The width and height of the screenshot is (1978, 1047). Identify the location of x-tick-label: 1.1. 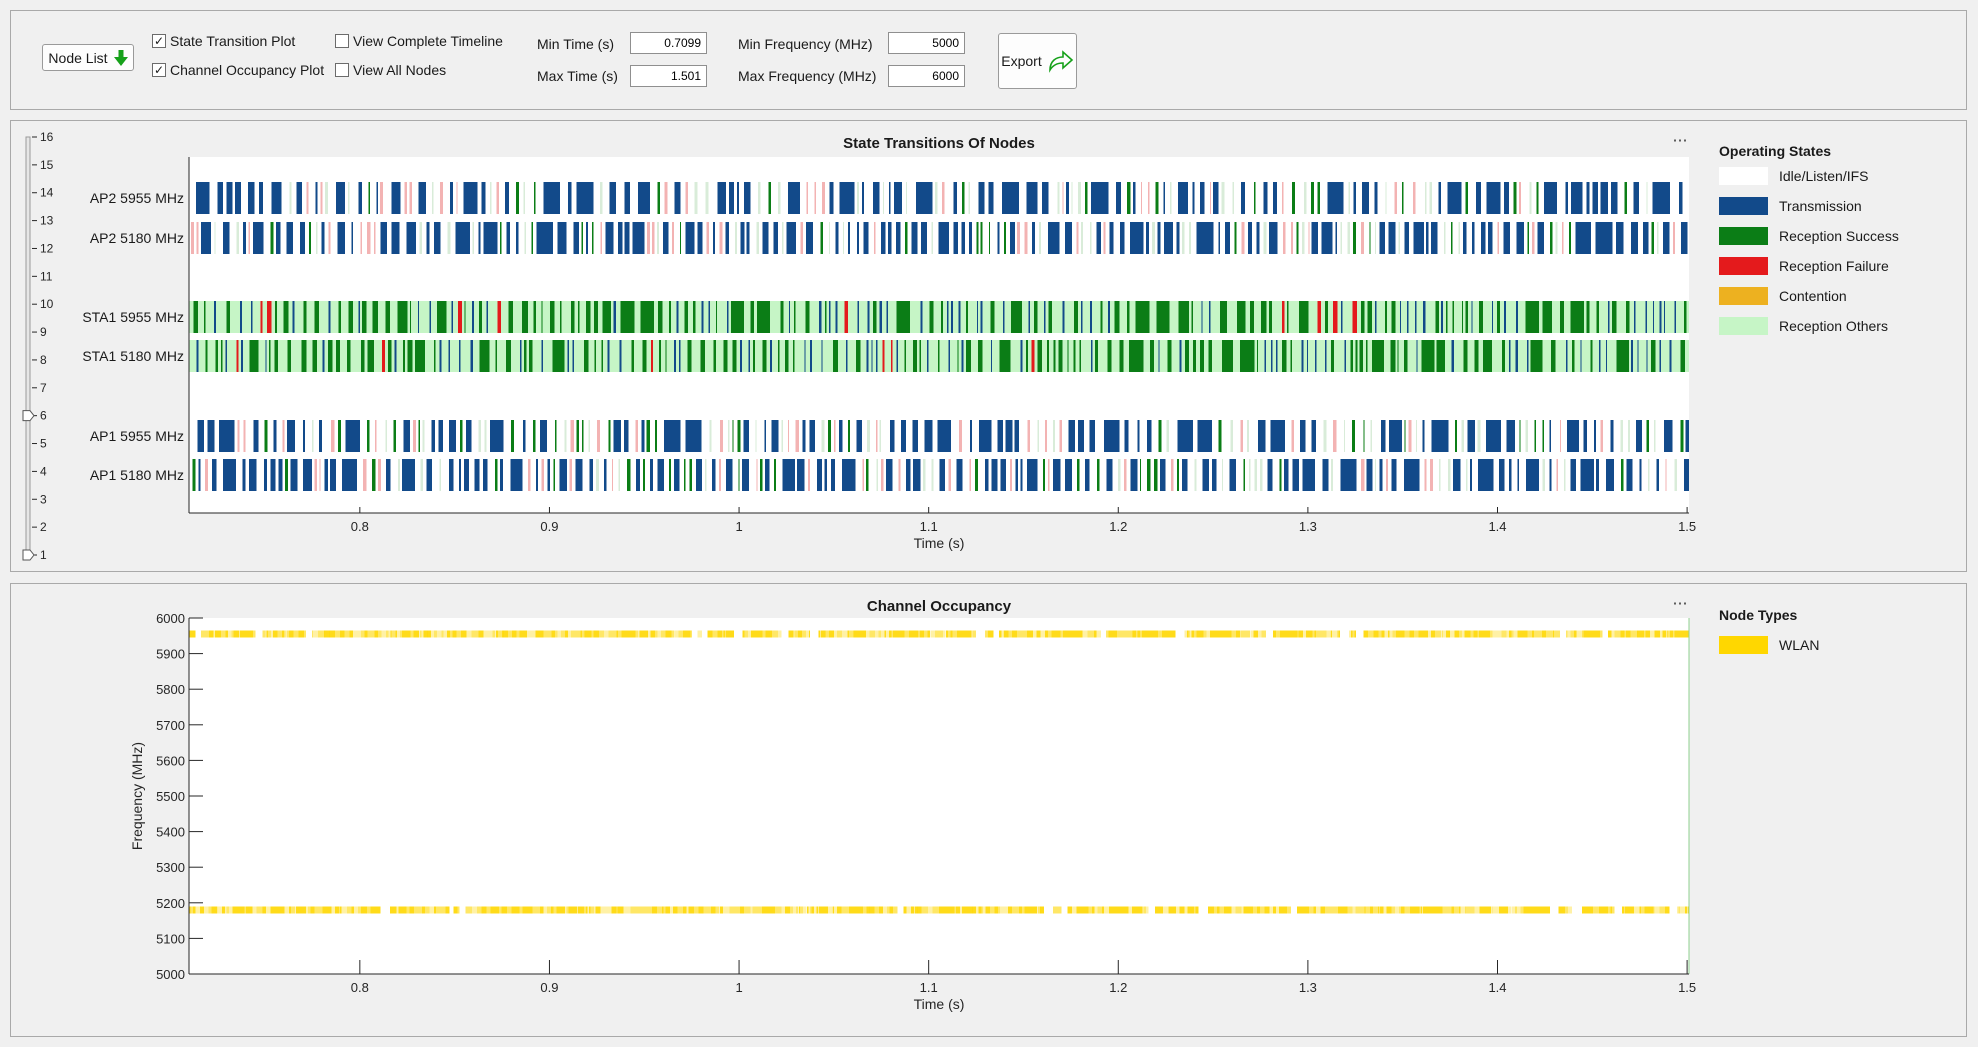
(929, 987).